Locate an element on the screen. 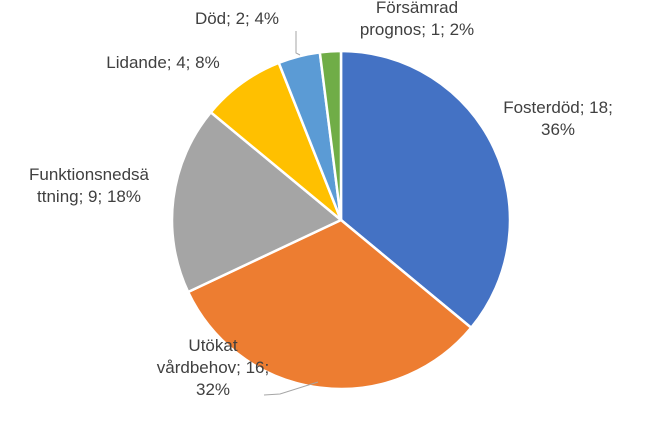 This screenshot has width=662, height=447. data-label-line: Fosterdöd; 18; is located at coordinates (558, 107).